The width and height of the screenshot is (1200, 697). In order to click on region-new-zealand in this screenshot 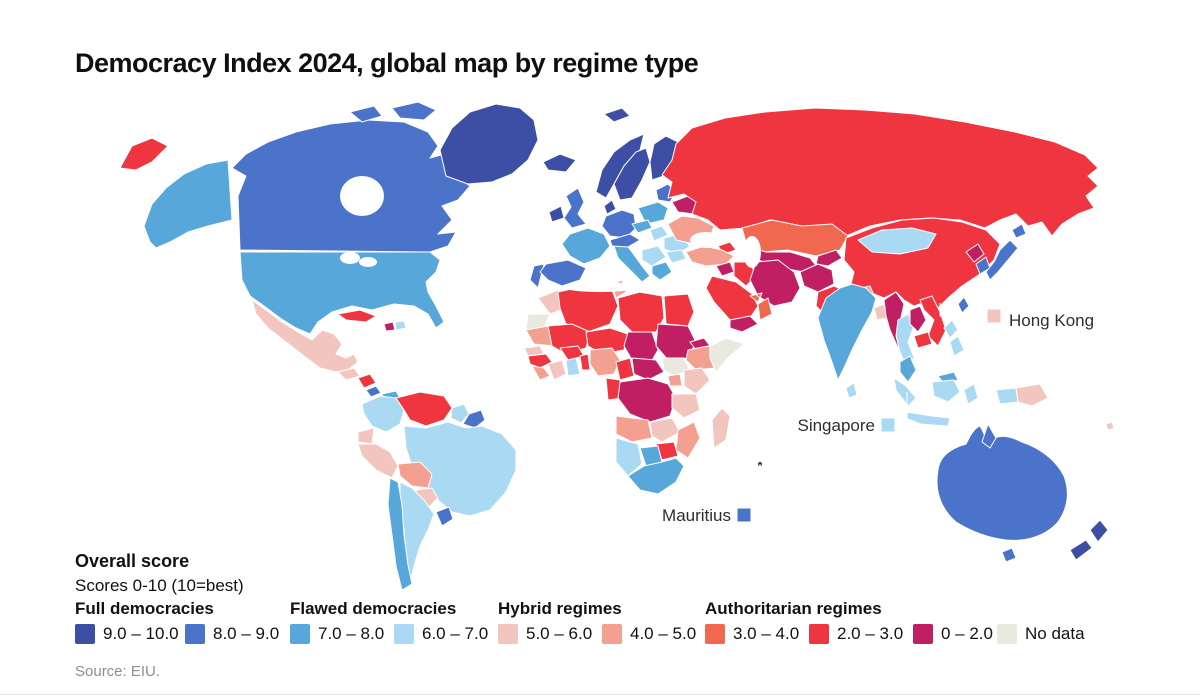, I will do `click(1099, 531)`.